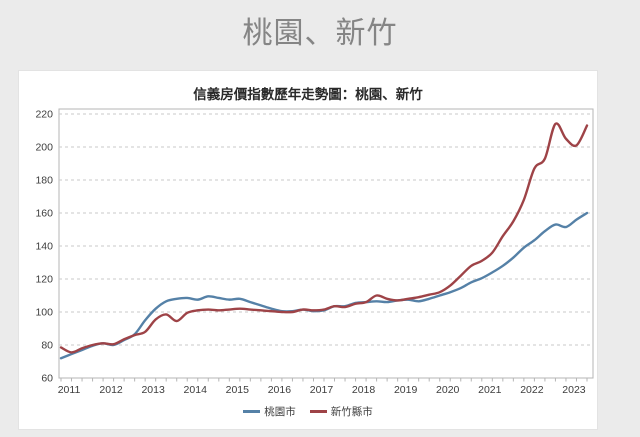  What do you see at coordinates (238, 390) in the screenshot?
I see `svg-text: 2015` at bounding box center [238, 390].